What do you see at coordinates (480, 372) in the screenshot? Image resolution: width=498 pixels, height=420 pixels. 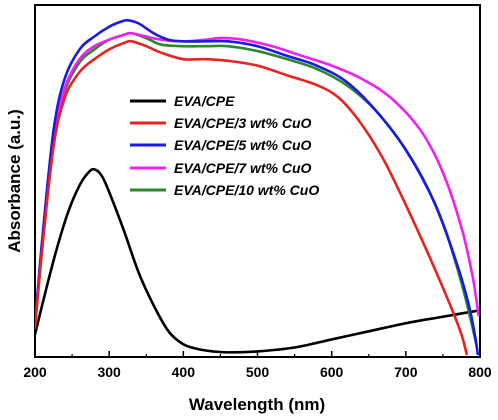 I see `x-tick-label: 800` at bounding box center [480, 372].